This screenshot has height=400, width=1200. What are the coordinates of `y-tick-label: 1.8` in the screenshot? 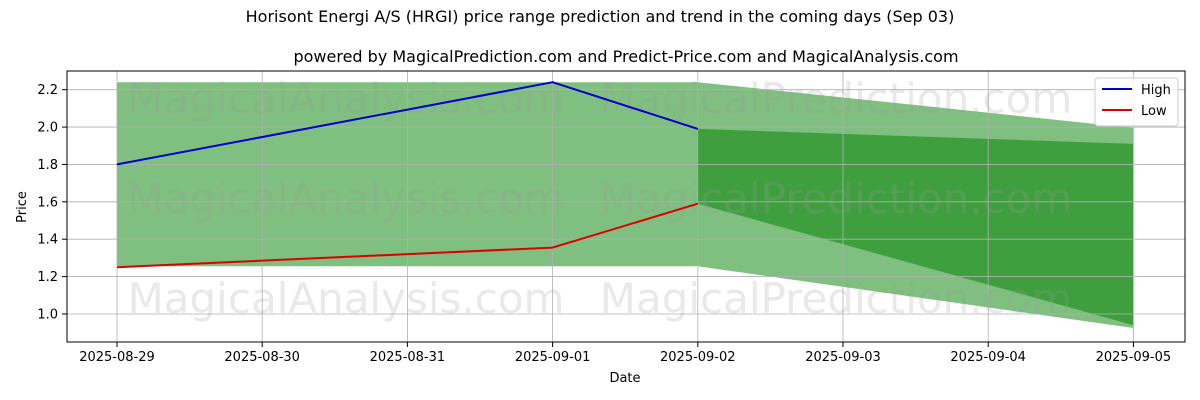 It's located at (47, 165).